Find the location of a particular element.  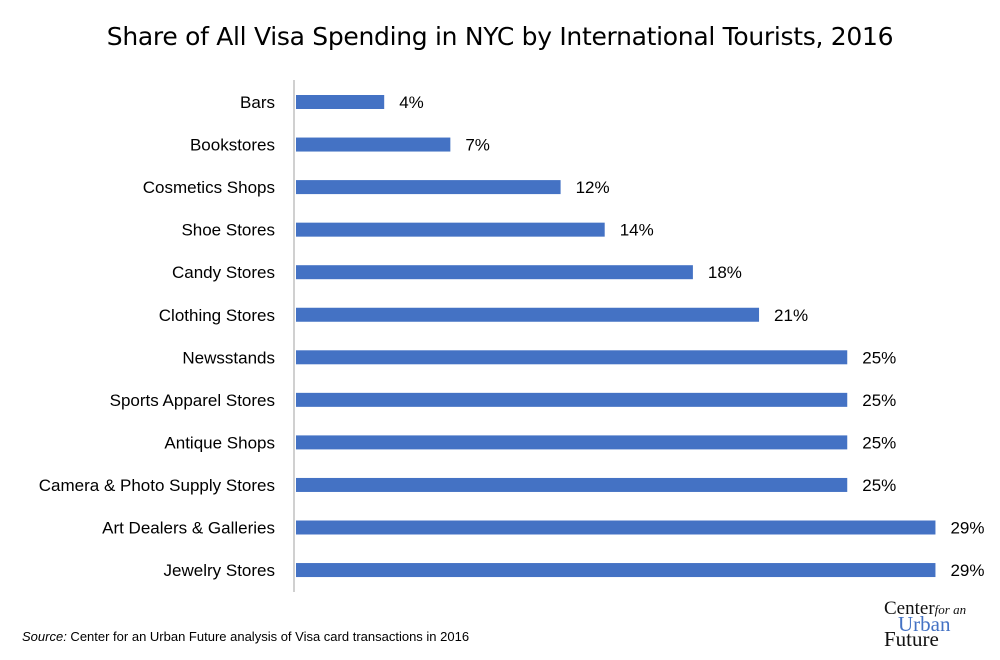

source-prefix: Source: is located at coordinates (44, 636).